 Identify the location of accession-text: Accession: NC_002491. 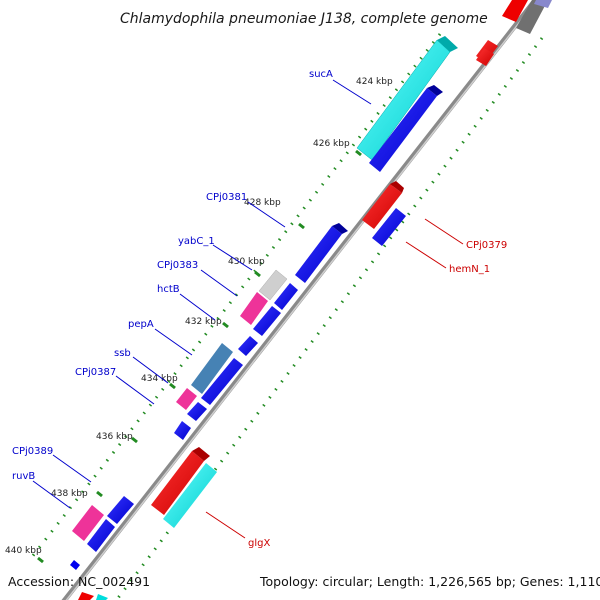
(79, 581).